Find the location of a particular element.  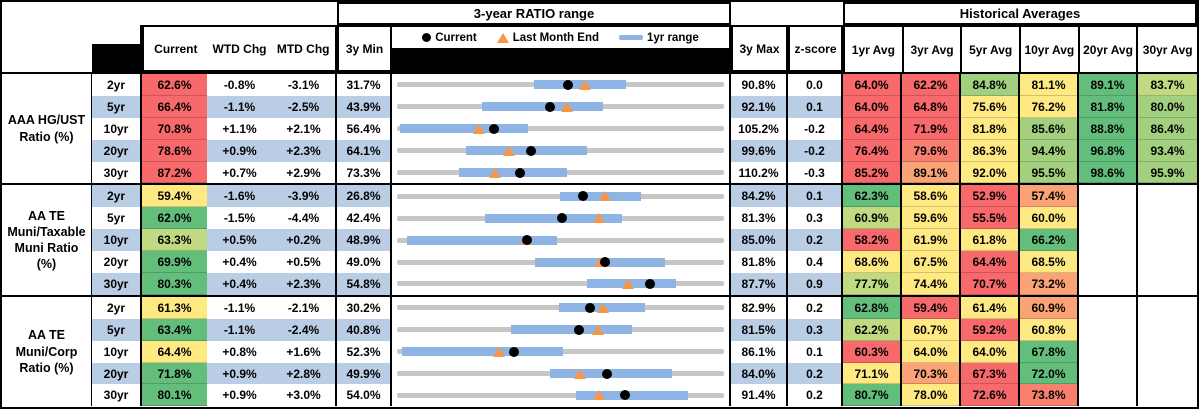

tenor-cell: 2yr is located at coordinates (117, 307).